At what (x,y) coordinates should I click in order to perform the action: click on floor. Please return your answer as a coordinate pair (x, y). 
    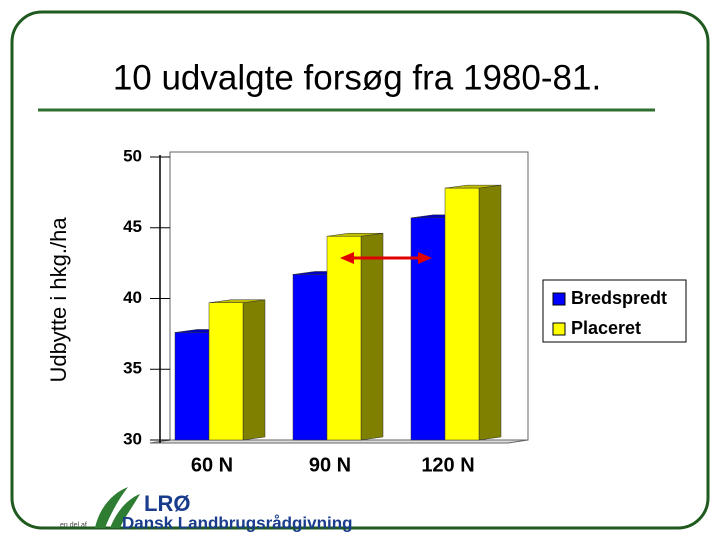
    Looking at the image, I should click on (339, 441).